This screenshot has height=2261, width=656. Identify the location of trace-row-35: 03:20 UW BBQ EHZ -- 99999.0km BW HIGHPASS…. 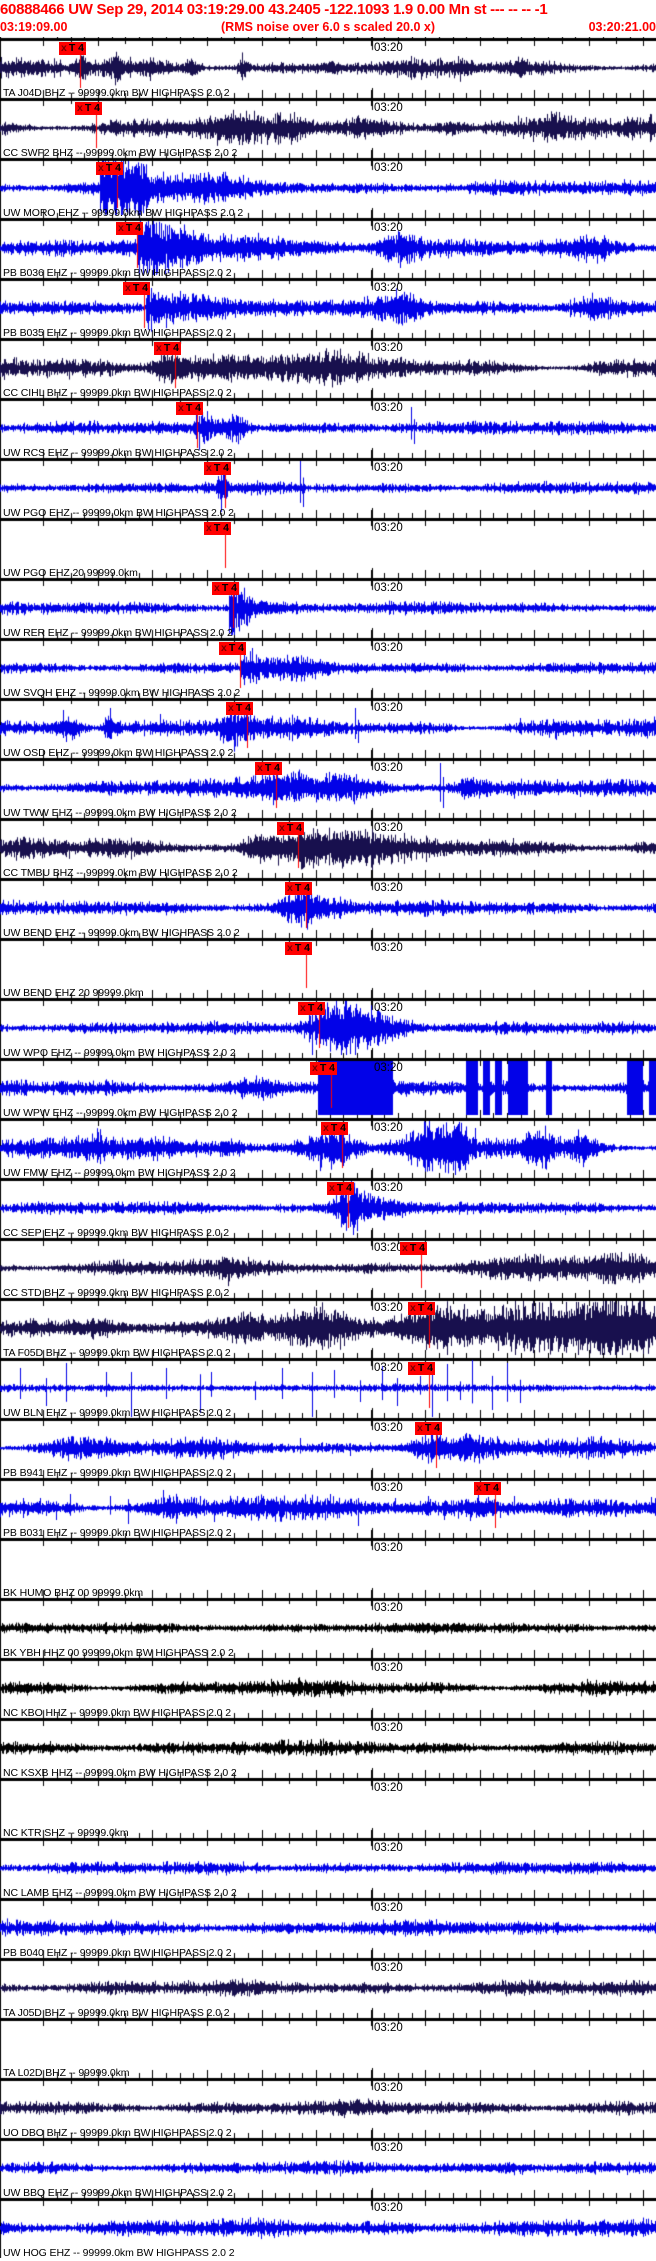
(328, 2171).